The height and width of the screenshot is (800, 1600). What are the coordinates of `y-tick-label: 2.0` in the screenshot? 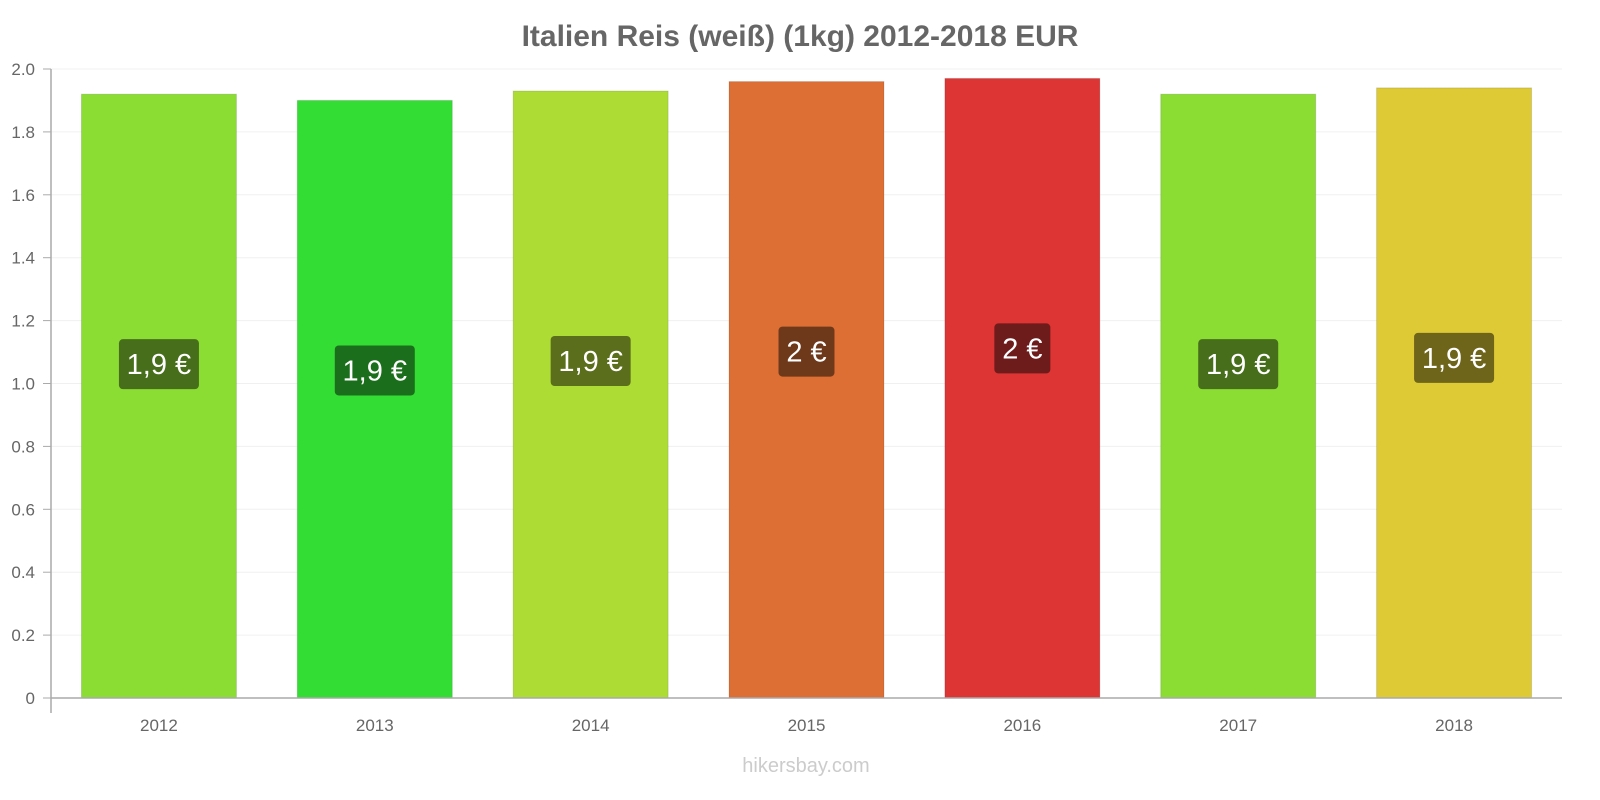 It's located at (23, 69).